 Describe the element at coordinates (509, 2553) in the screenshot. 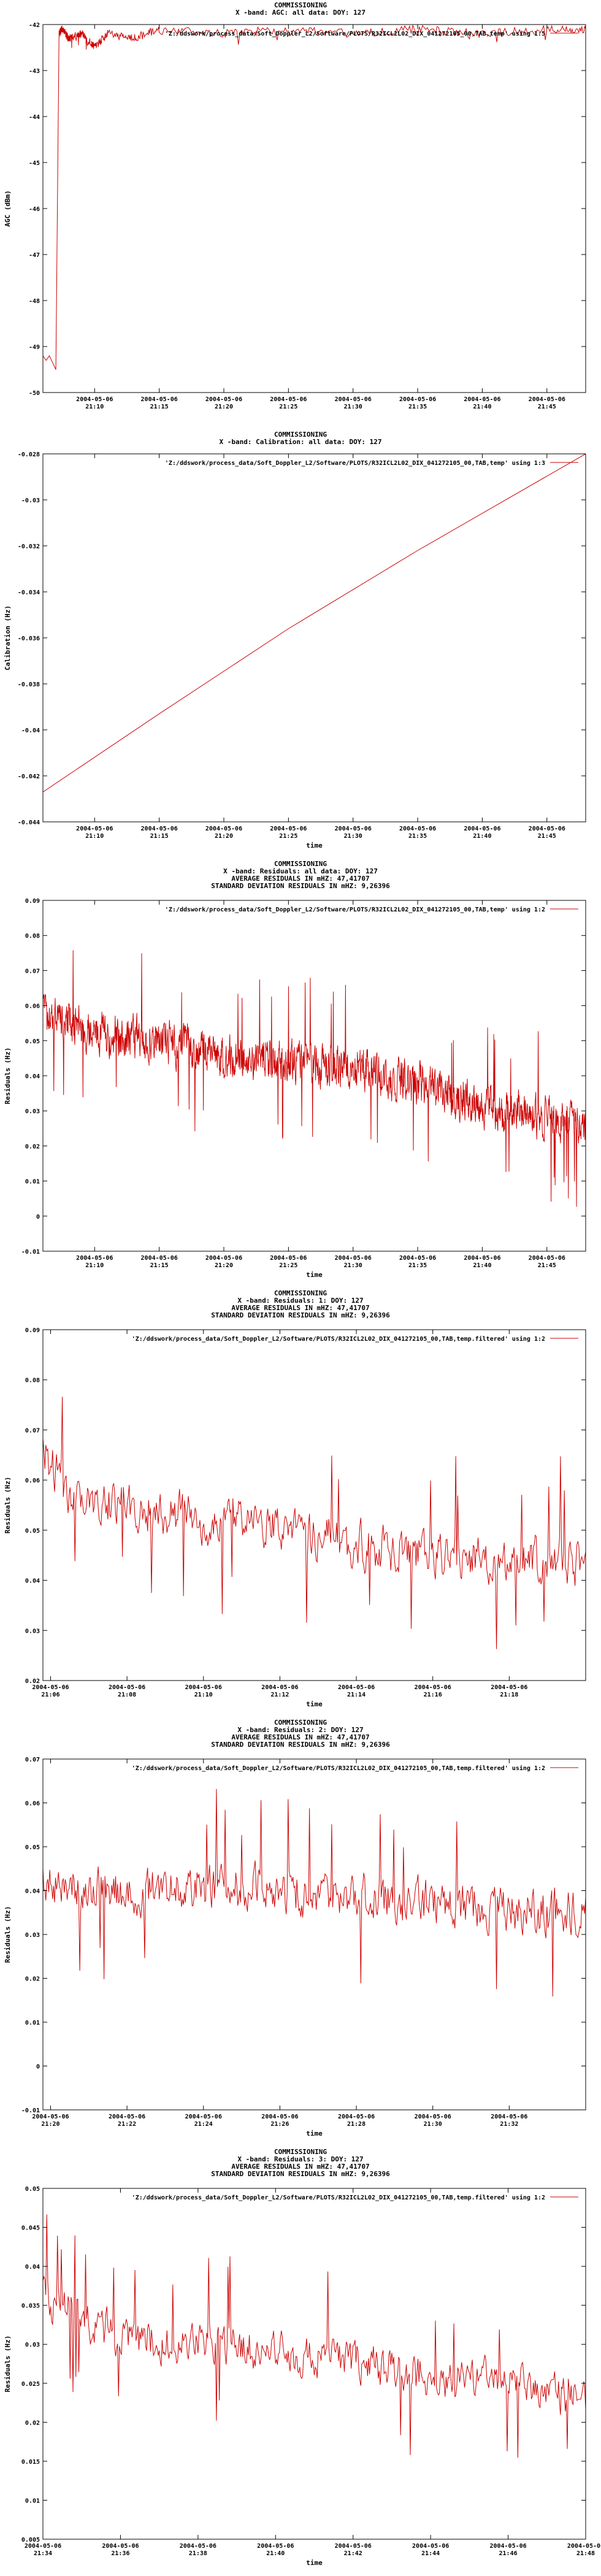

I see `x-tick-time: 21:46` at that location.